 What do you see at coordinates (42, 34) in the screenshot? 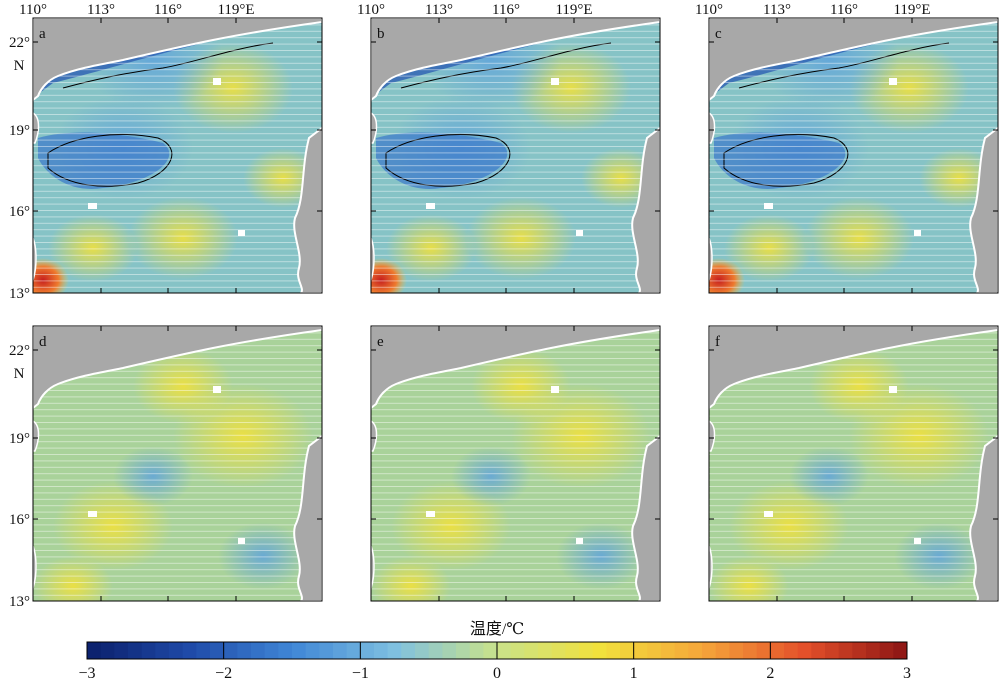
I see `panel-label: a` at bounding box center [42, 34].